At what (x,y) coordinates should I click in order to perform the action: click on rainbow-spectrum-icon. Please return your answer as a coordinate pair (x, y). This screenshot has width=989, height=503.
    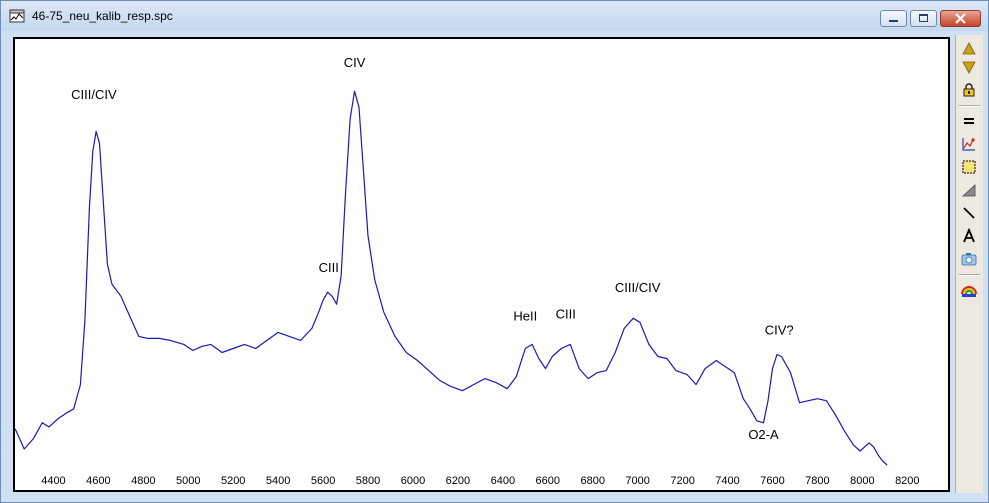
    Looking at the image, I should click on (969, 290).